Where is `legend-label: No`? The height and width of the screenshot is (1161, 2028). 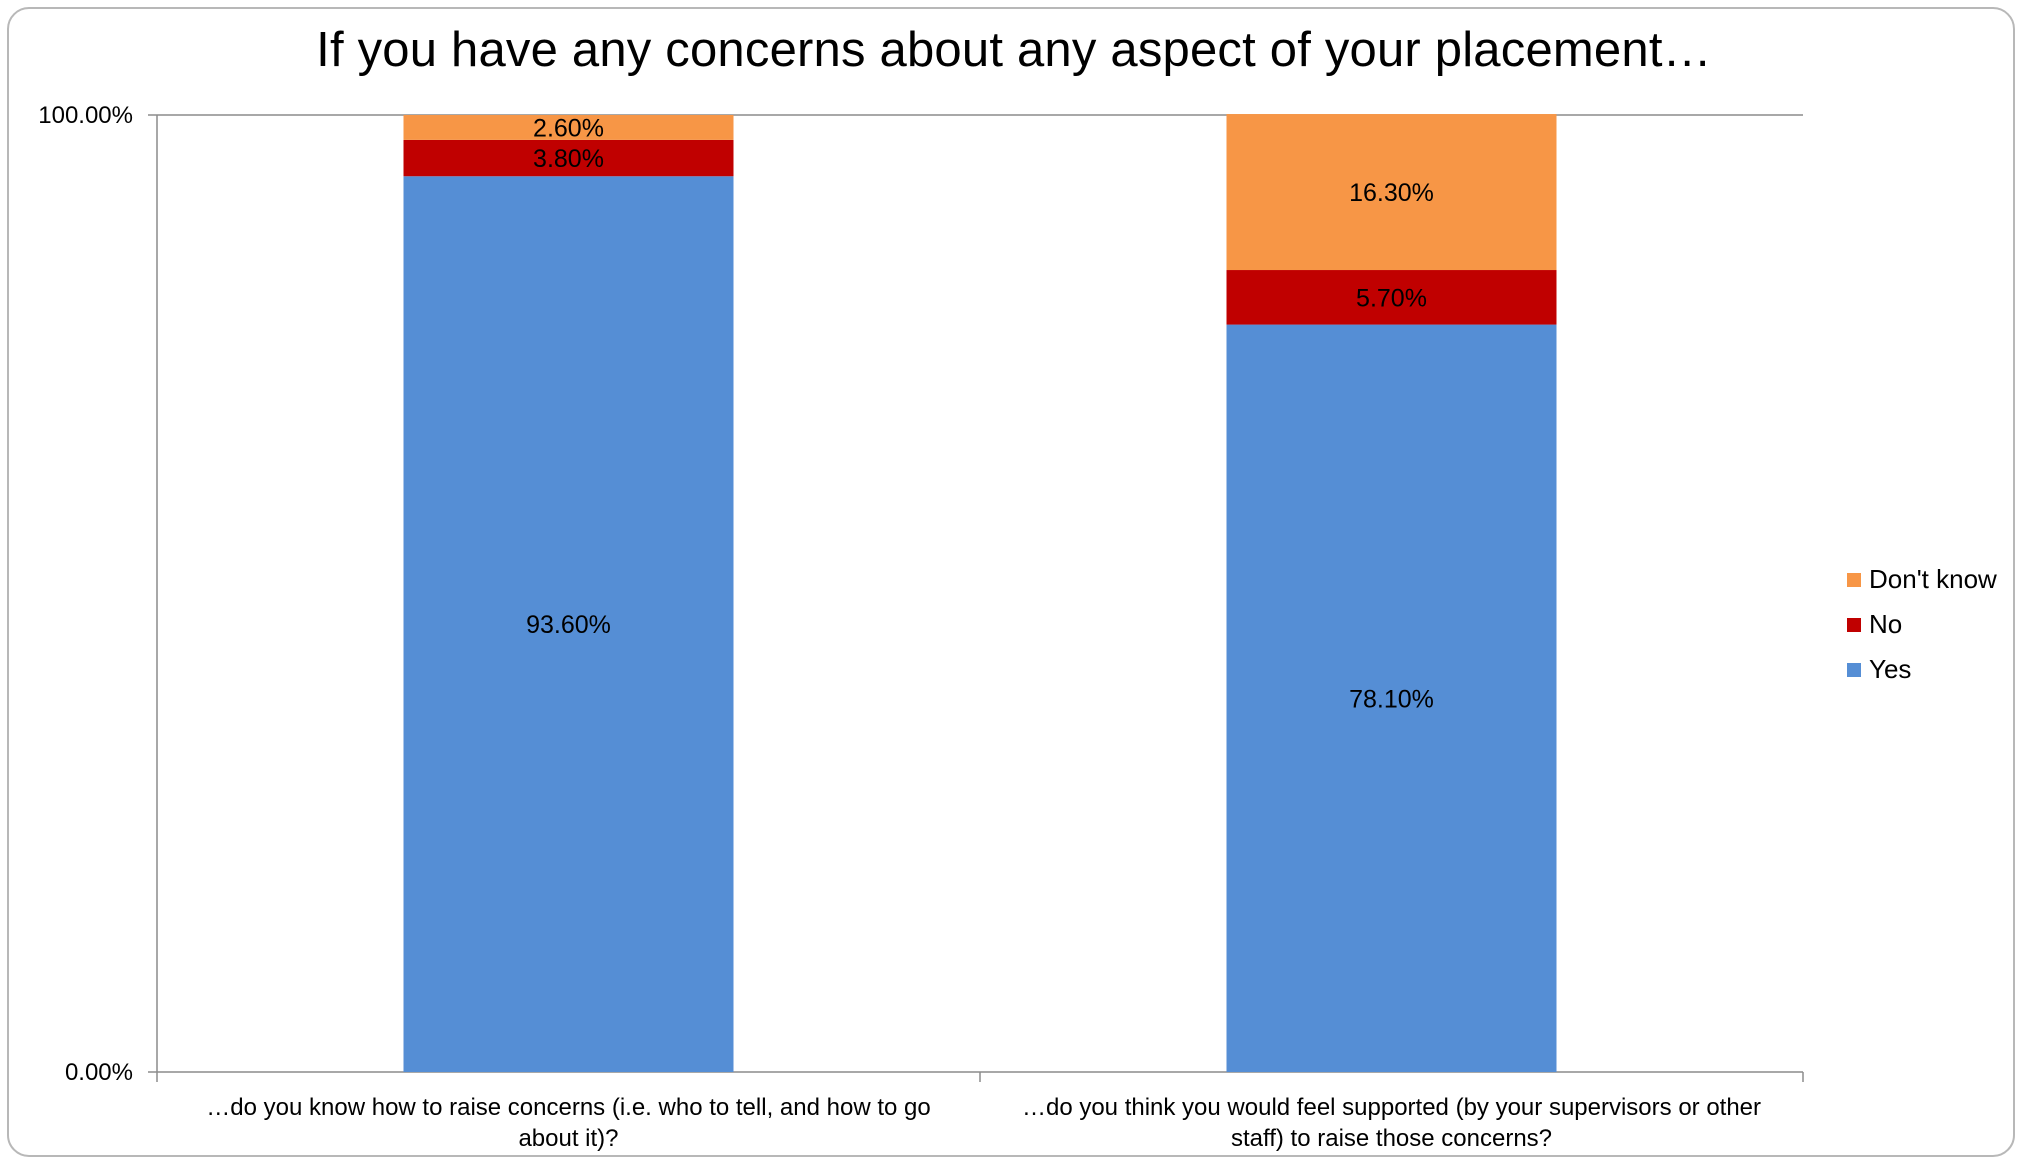
legend-label: No is located at coordinates (1885, 624).